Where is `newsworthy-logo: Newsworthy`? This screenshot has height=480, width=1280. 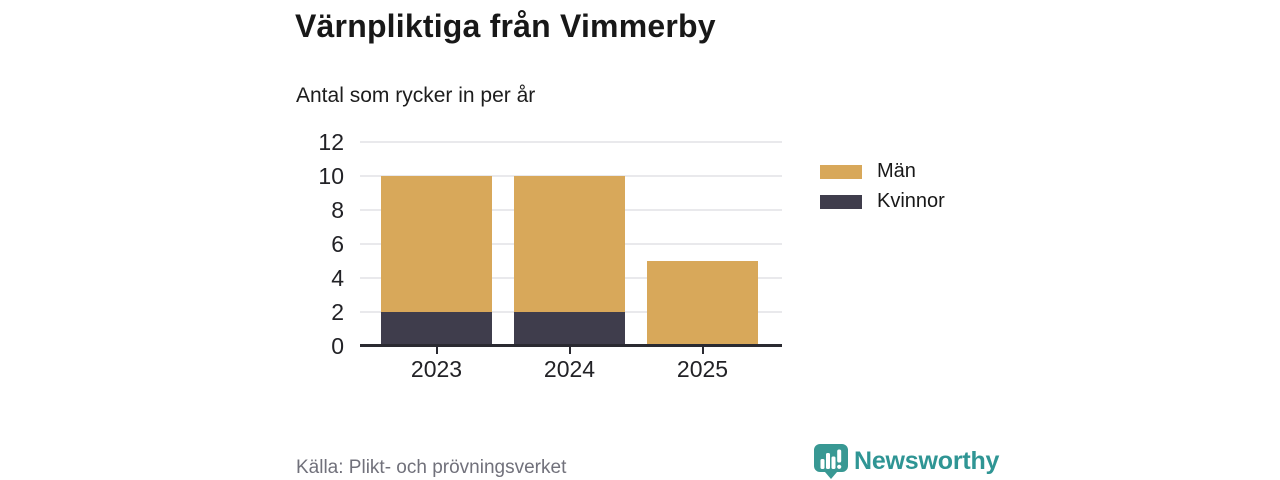 newsworthy-logo: Newsworthy is located at coordinates (906, 461).